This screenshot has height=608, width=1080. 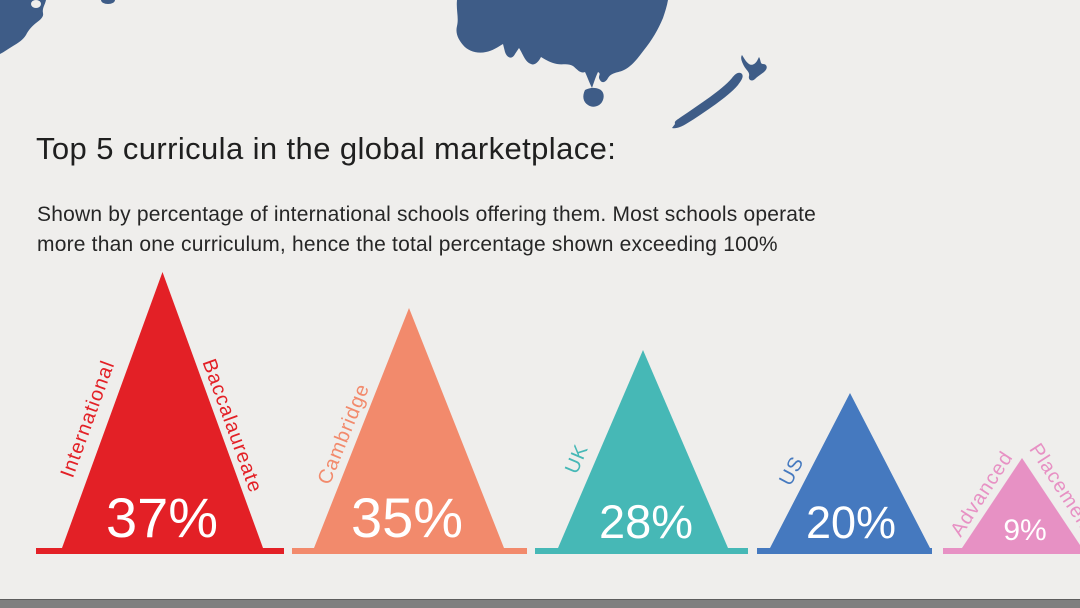 I want to click on percent-label-uk: 28%, so click(x=646, y=521).